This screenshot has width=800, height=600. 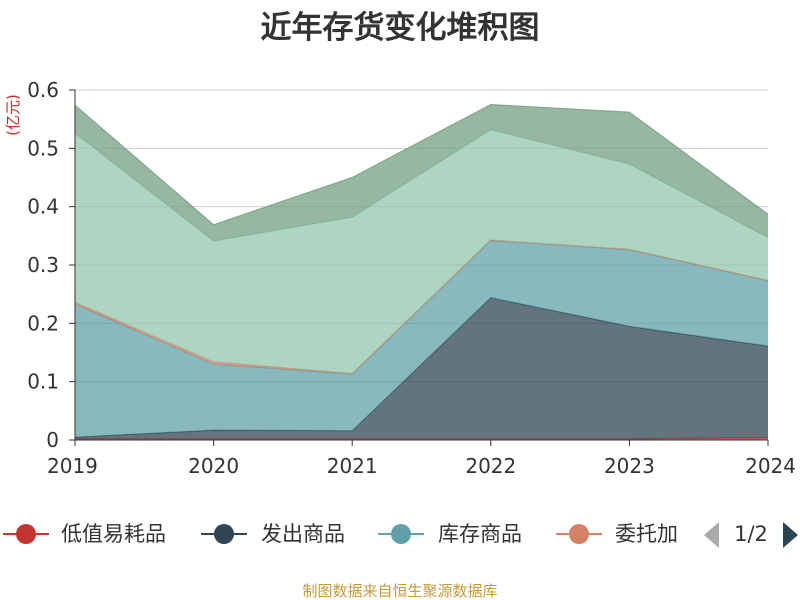 What do you see at coordinates (400, 28) in the screenshot?
I see `chart-title: 近年存货变化堆积图` at bounding box center [400, 28].